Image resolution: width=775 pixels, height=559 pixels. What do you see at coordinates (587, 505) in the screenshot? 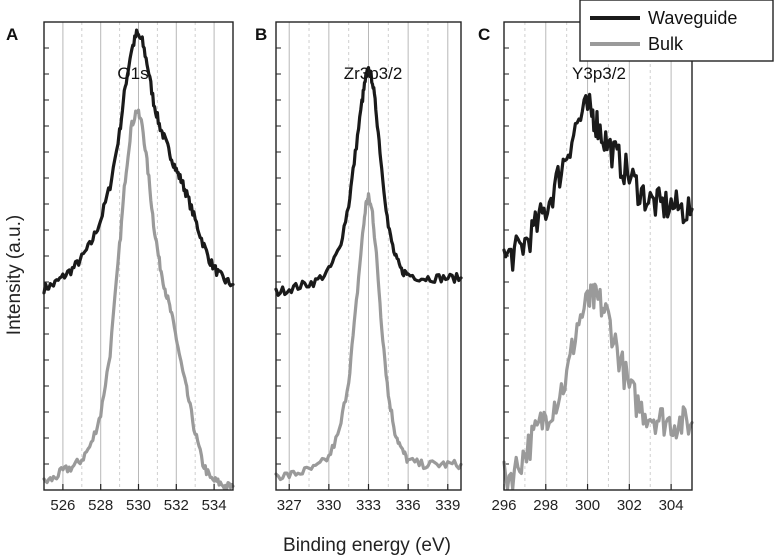
I see `x-tick-label: 300` at bounding box center [587, 505].